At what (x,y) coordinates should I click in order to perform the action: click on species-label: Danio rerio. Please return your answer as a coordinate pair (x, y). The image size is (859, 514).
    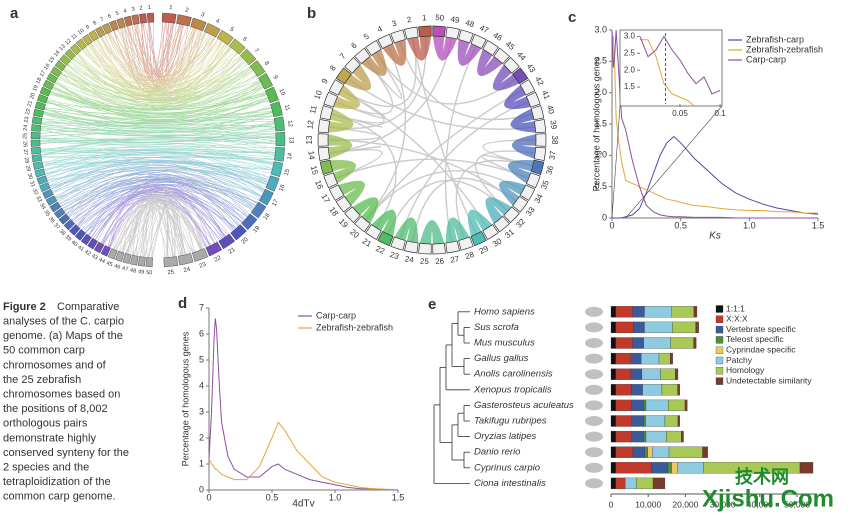
    Looking at the image, I should click on (497, 452).